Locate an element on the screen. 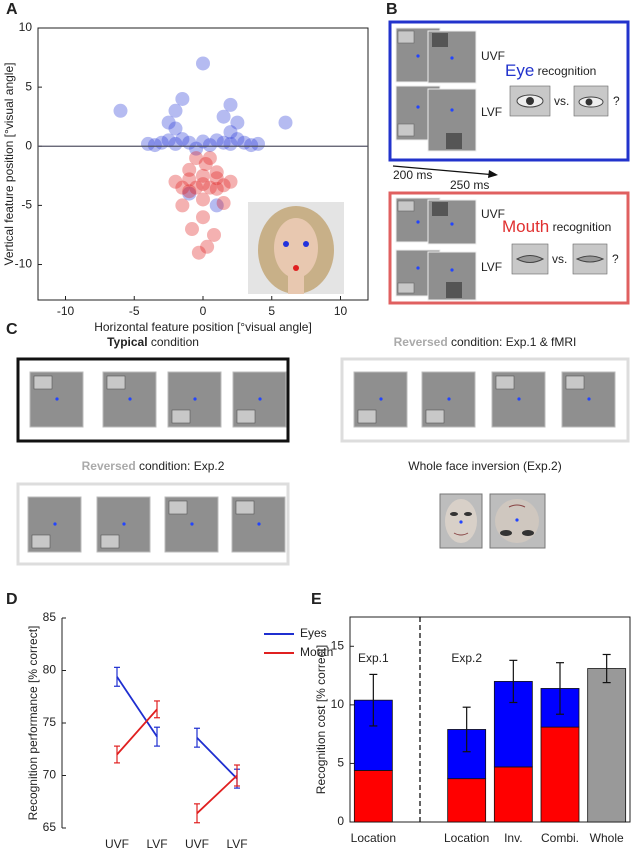 The height and width of the screenshot is (853, 634). x-tick-label: -5 is located at coordinates (134, 311).